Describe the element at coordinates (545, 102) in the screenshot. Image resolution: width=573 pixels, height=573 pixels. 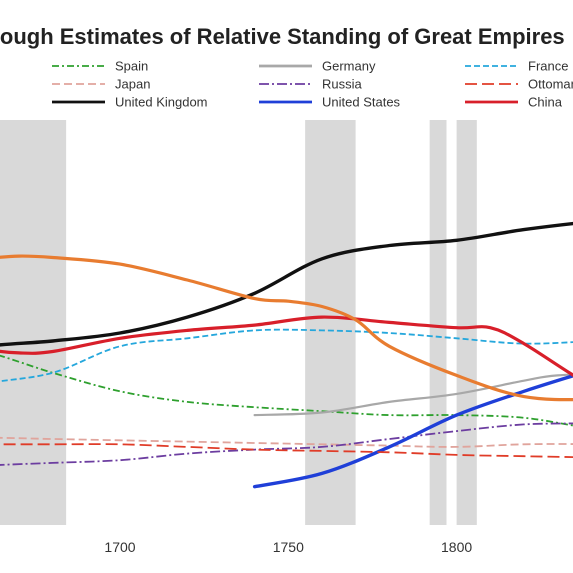
I see `legend-label-china: China` at that location.